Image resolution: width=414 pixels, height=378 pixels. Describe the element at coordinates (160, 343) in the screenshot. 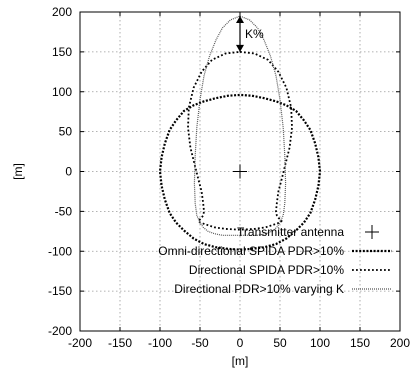

I see `x-tick-label: -100` at that location.